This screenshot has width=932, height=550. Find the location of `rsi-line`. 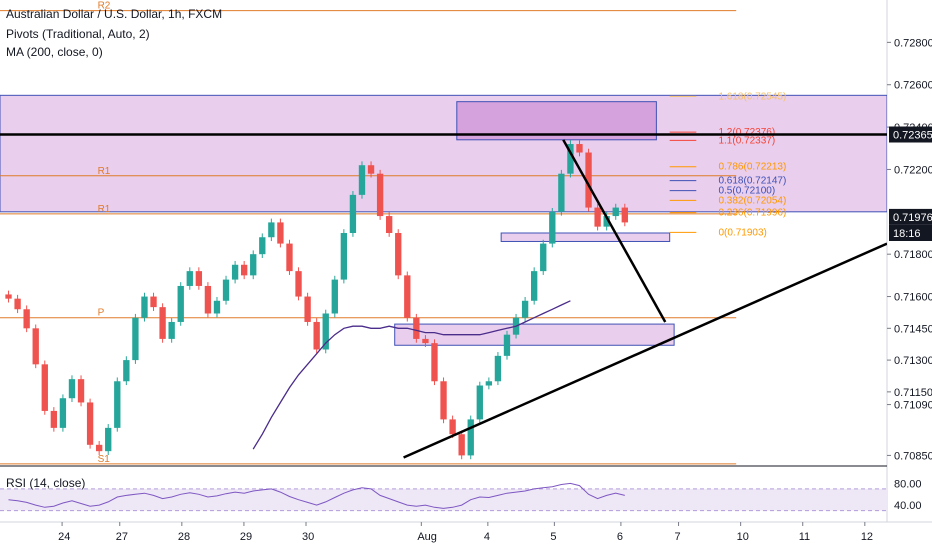

rsi-line is located at coordinates (316, 495).